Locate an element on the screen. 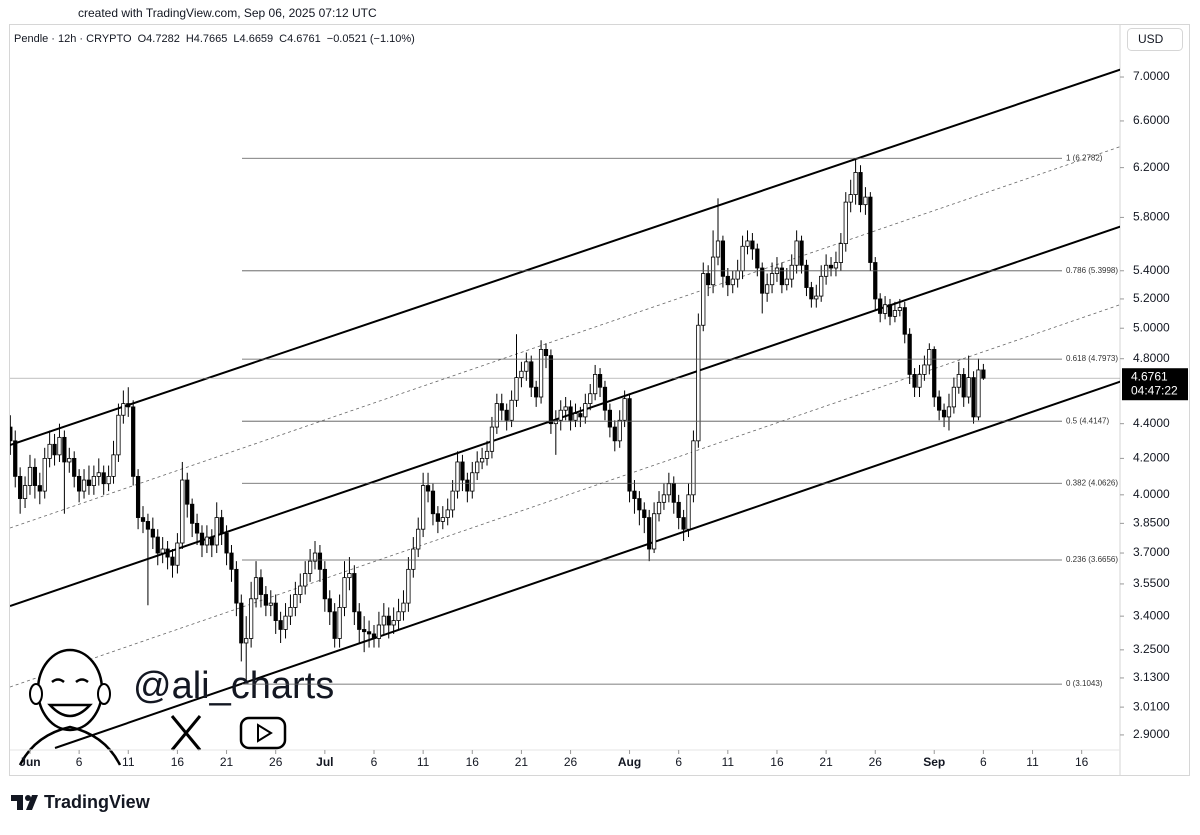 This screenshot has height=835, width=1200. currency-button is located at coordinates (1155, 39).